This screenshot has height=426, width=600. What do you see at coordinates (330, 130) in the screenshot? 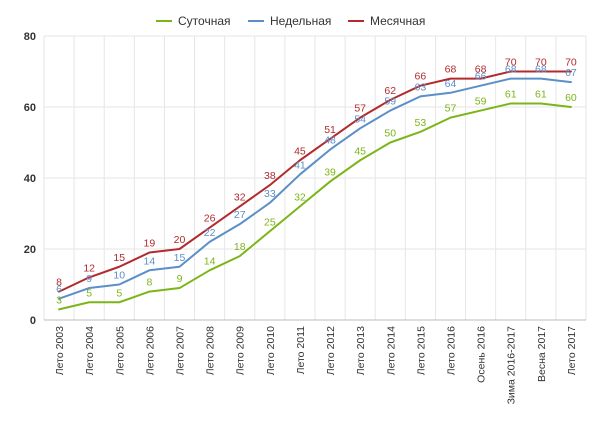
I see `data-label: 51` at bounding box center [330, 130].